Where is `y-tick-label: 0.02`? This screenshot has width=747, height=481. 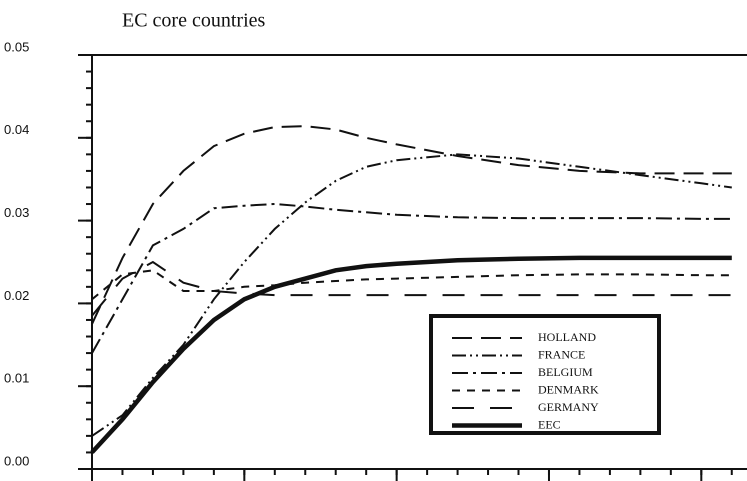 y-tick-label: 0.02 is located at coordinates (16, 295).